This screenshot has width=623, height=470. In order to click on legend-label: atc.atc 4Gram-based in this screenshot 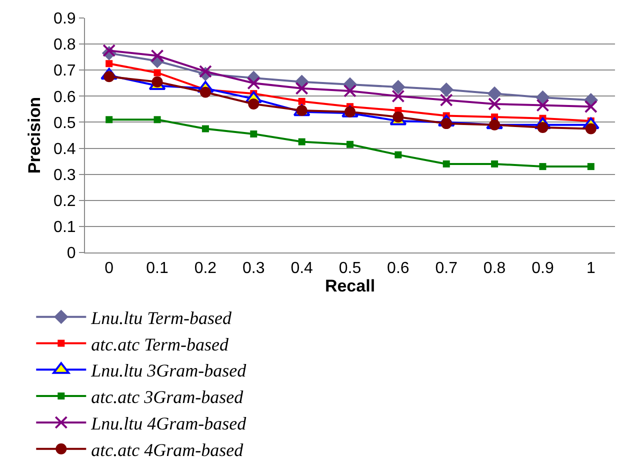, I will do `click(167, 450)`.